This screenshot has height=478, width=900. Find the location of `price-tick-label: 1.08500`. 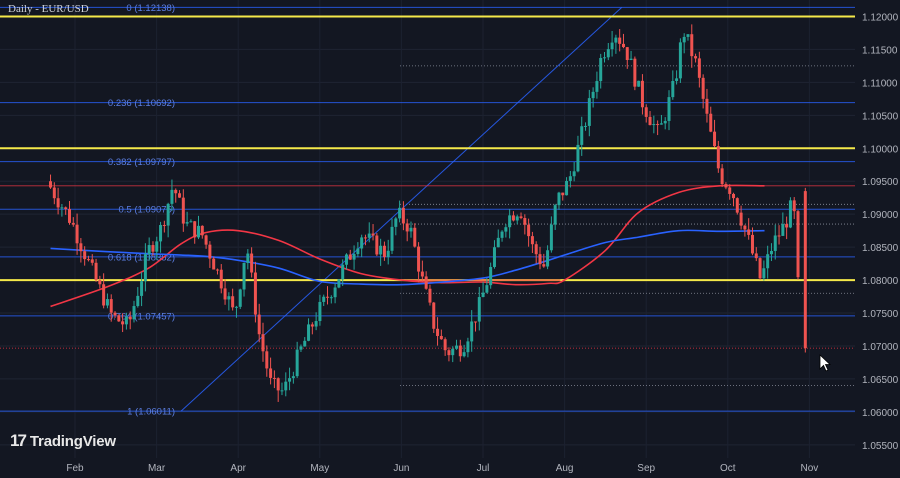

price-tick-label: 1.08500 is located at coordinates (880, 248).